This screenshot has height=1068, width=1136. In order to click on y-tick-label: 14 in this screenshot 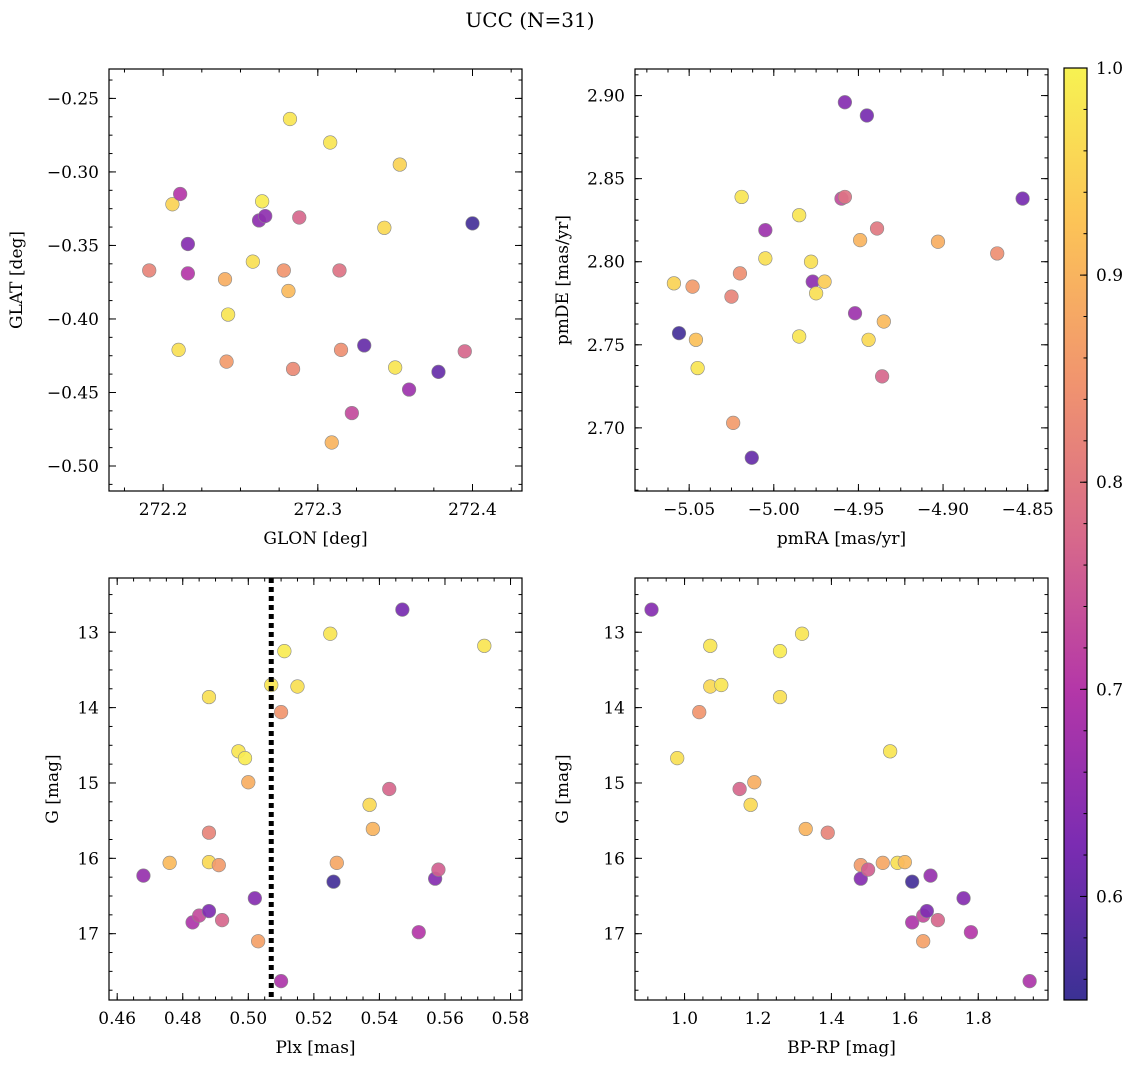, I will do `click(614, 709)`.